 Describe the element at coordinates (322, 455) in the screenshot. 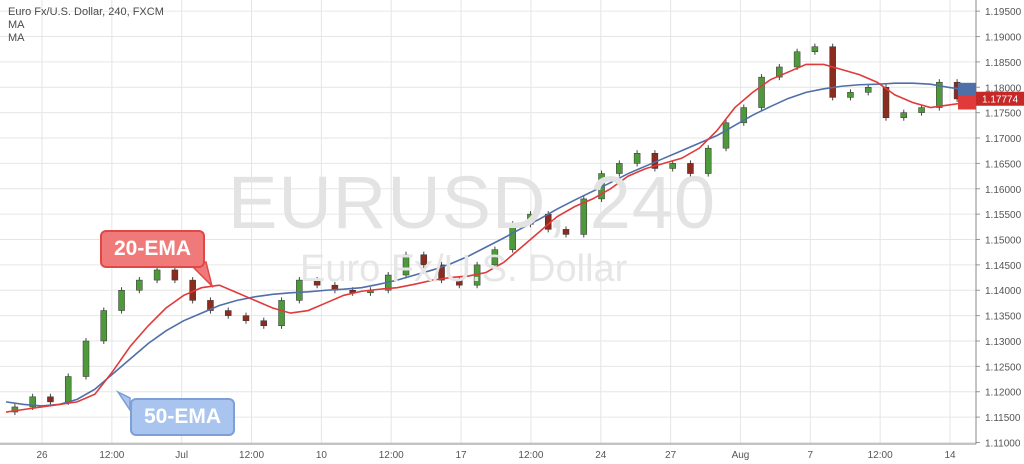

I see `x-tick-label: 10` at that location.